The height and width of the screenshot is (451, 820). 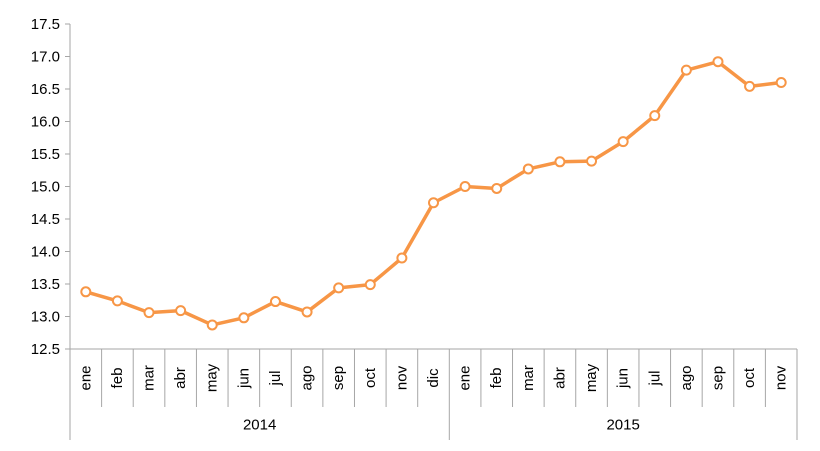 What do you see at coordinates (45, 89) in the screenshot?
I see `y-tick-label: 16.5` at bounding box center [45, 89].